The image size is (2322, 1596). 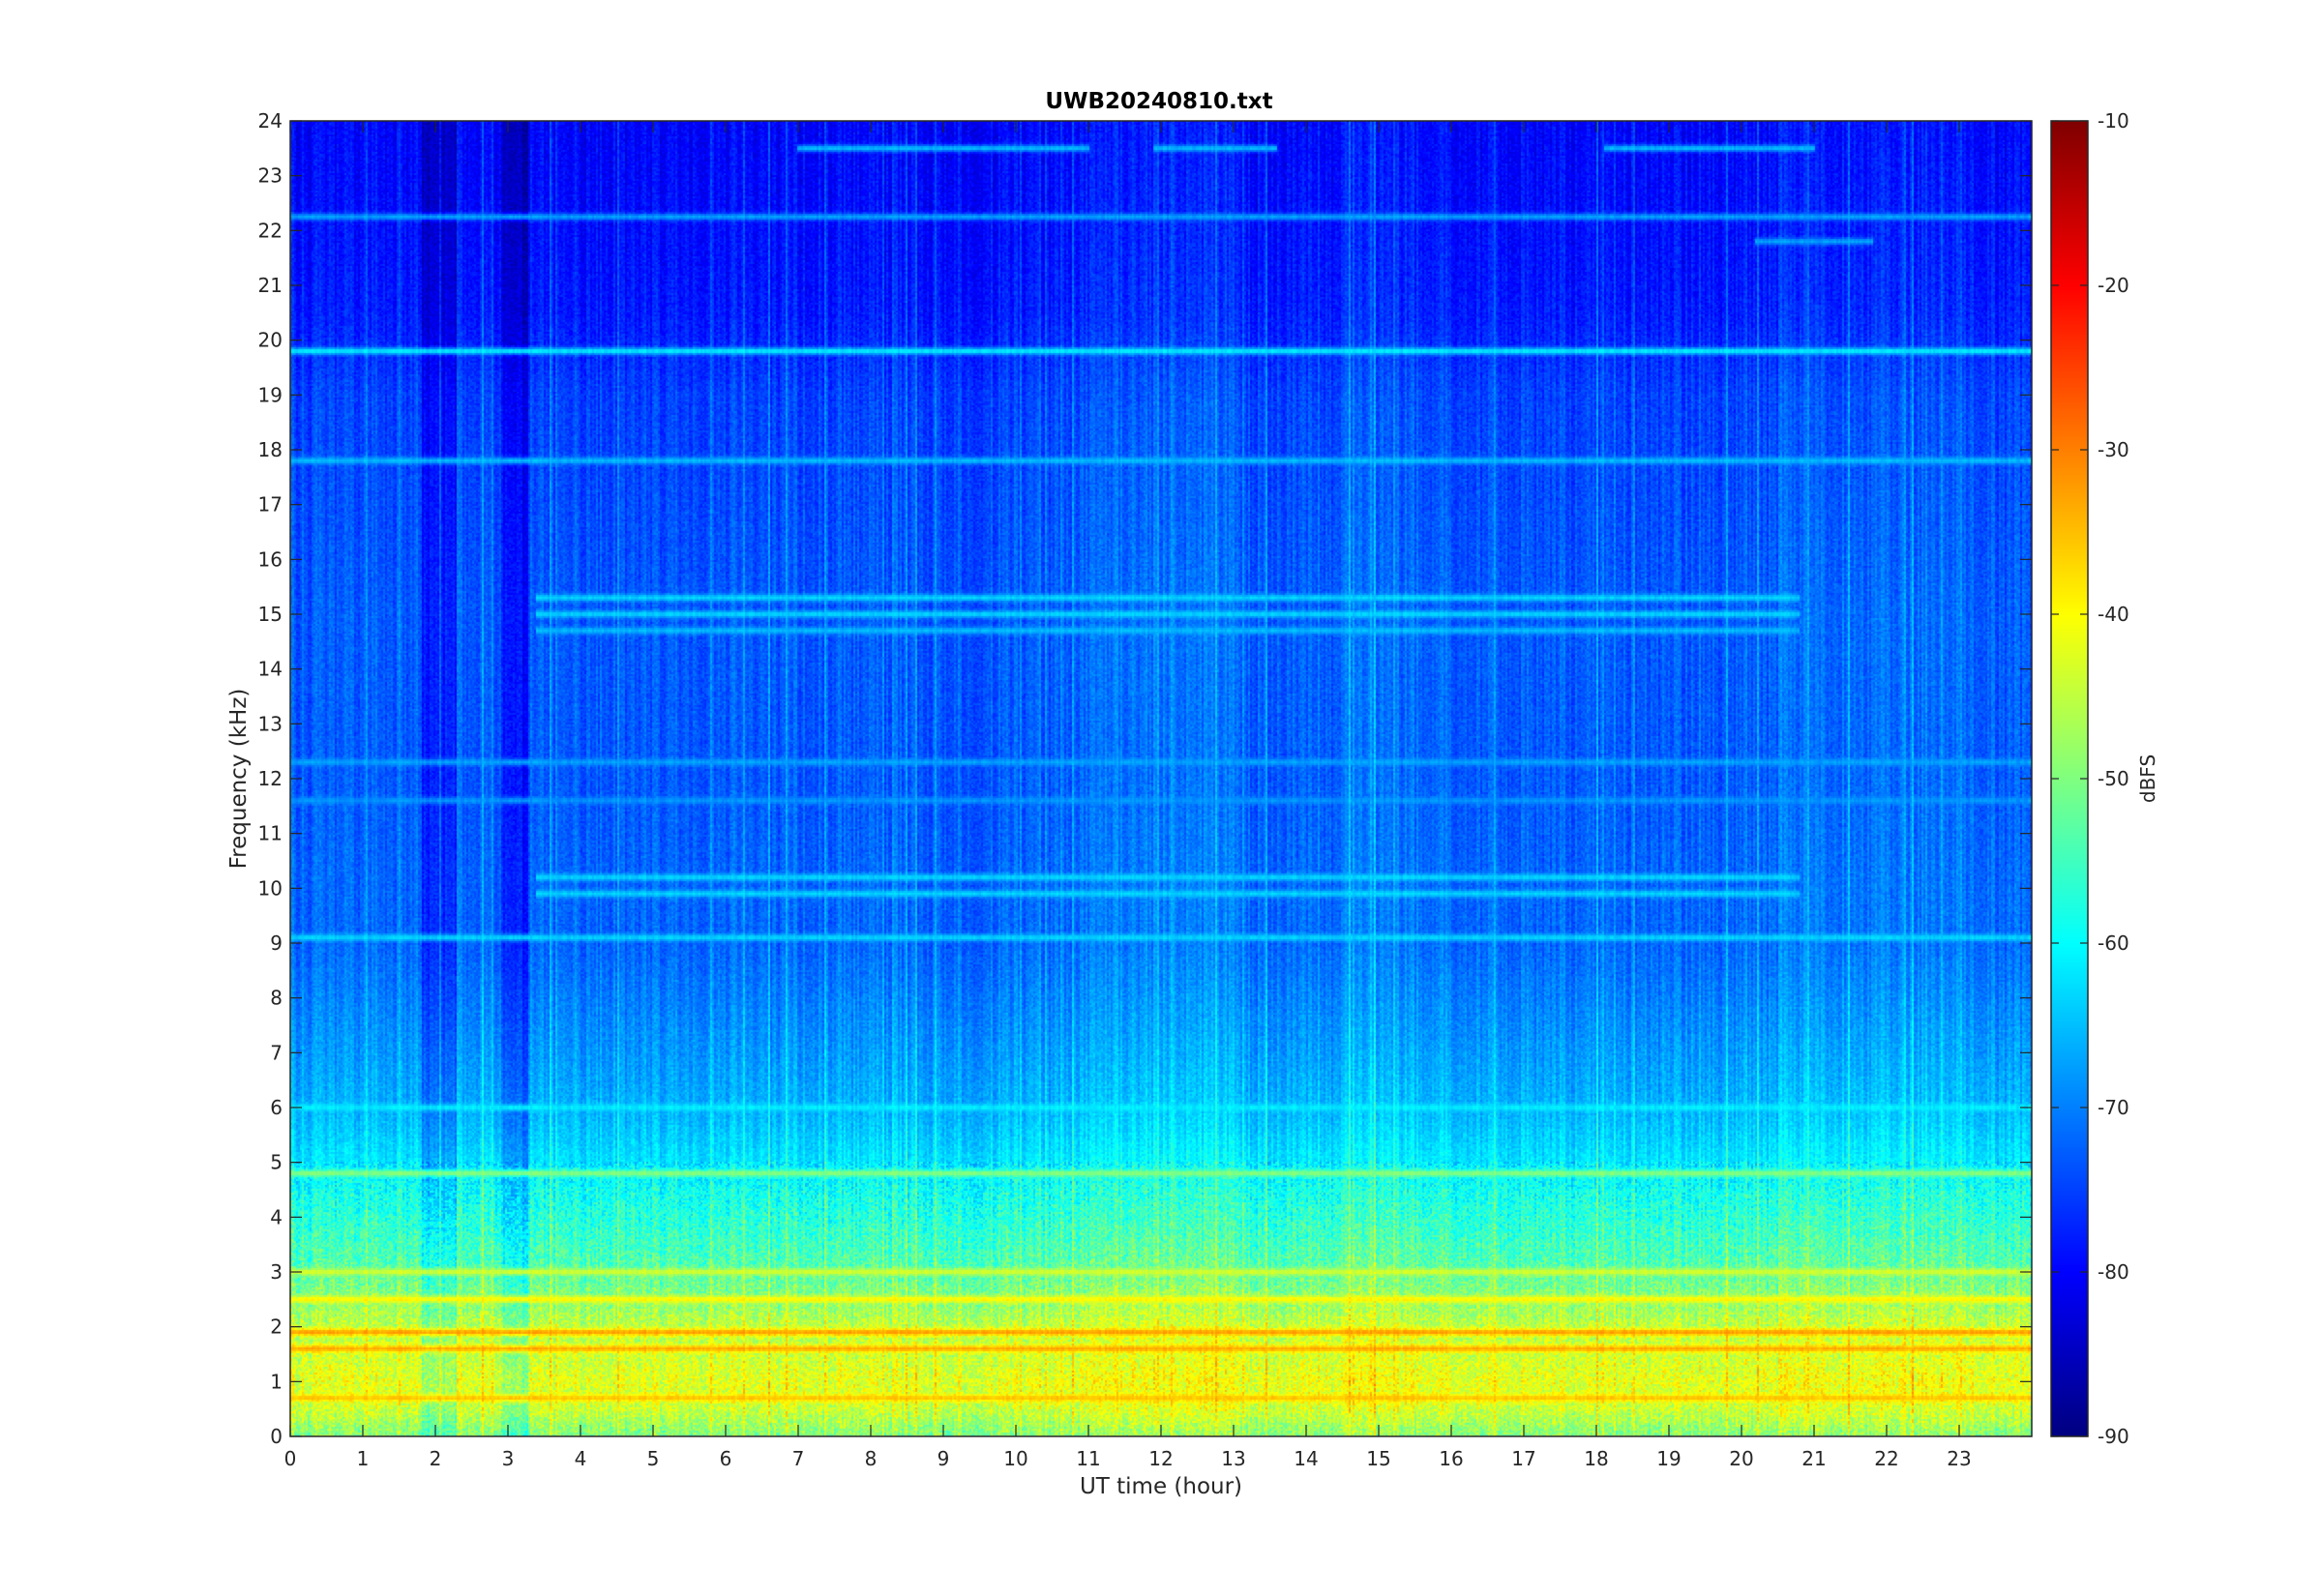 What do you see at coordinates (363, 1458) in the screenshot?
I see `x-tick-label: 1` at bounding box center [363, 1458].